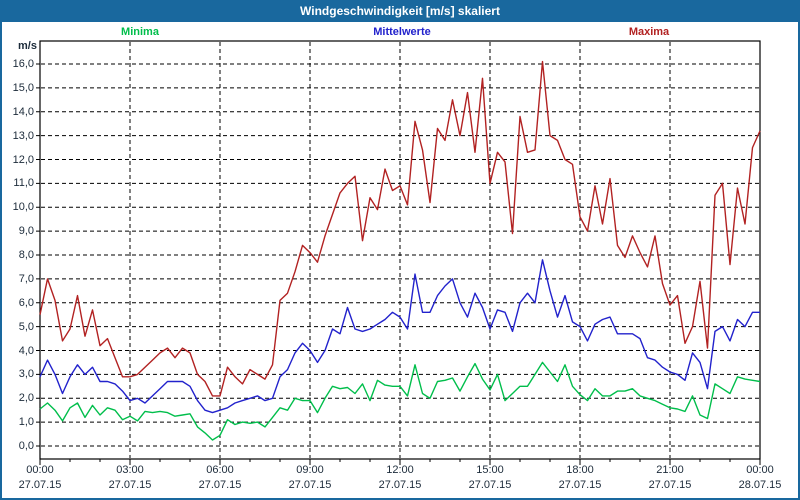 The image size is (800, 500). Describe the element at coordinates (400, 470) in the screenshot. I see `x-tick-time-label: 12:00` at that location.